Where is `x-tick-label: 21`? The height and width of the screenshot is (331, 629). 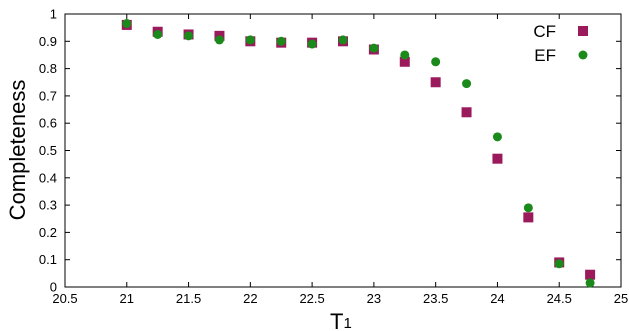 x-tick-label: 21 is located at coordinates (127, 298).